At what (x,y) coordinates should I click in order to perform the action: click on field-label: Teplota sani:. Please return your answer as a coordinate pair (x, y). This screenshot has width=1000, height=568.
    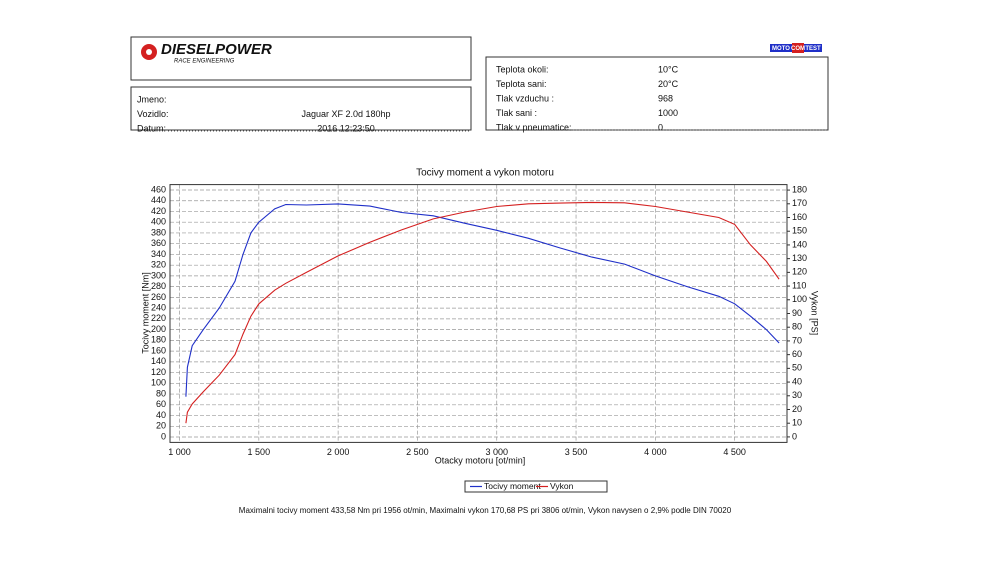
    Looking at the image, I should click on (521, 84).